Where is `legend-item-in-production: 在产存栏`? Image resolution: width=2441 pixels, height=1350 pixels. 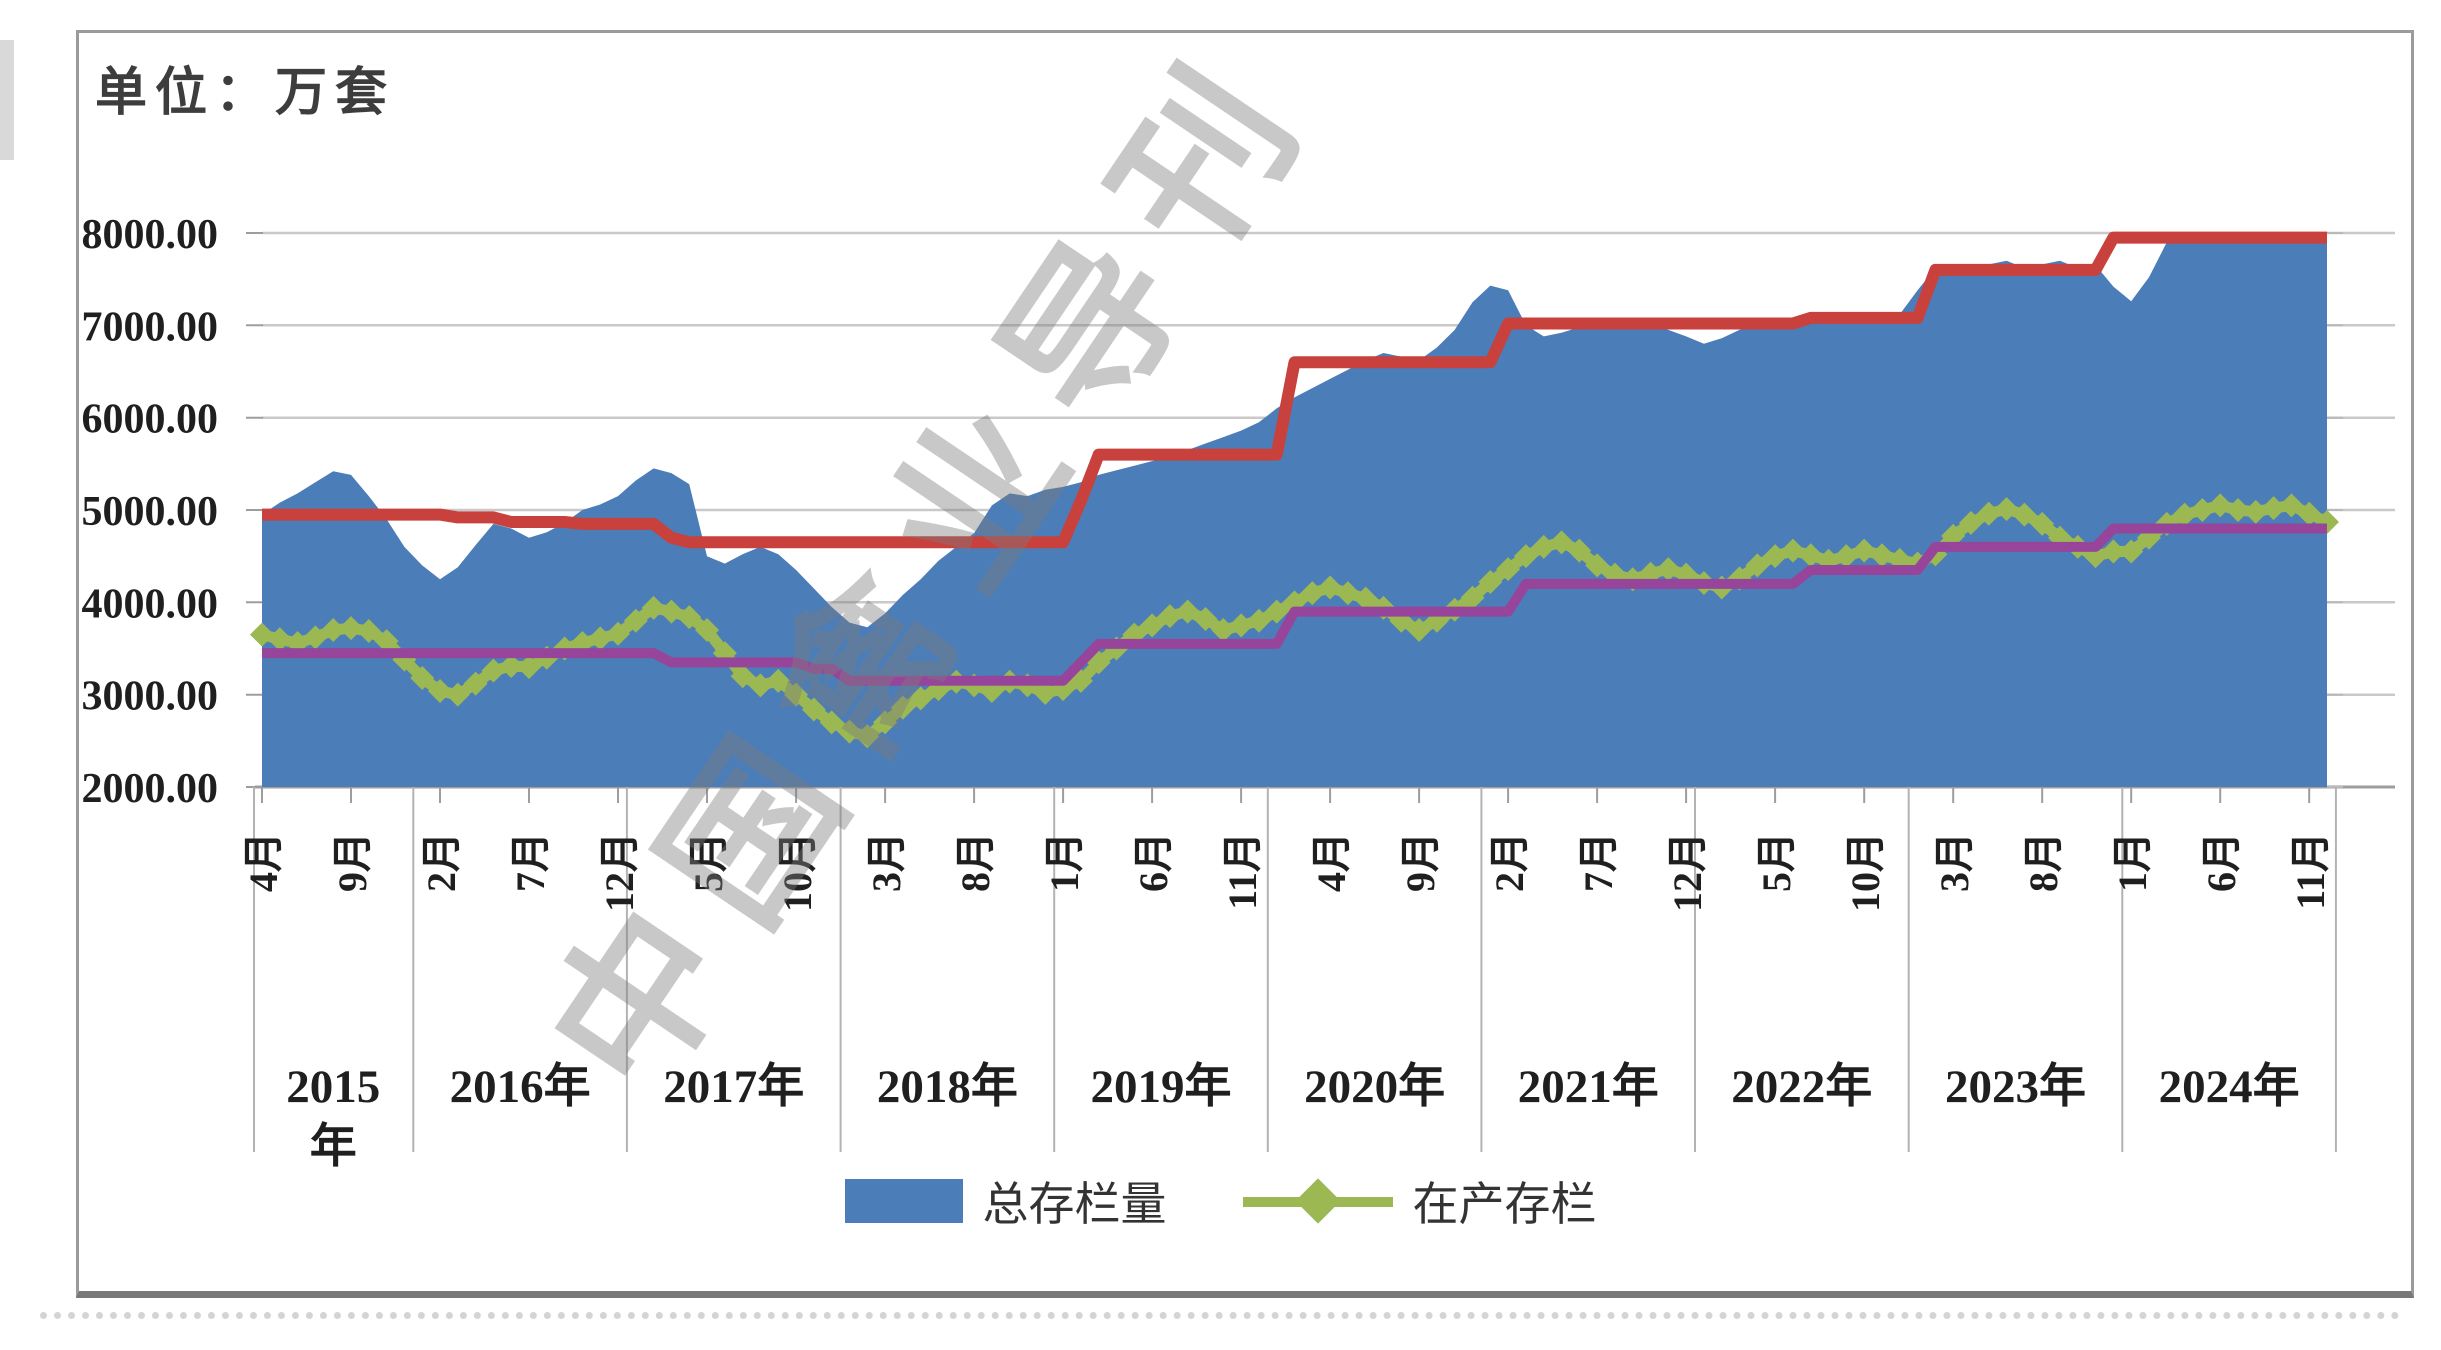
legend-item-in-production: 在产存栏 is located at coordinates (1419, 1201).